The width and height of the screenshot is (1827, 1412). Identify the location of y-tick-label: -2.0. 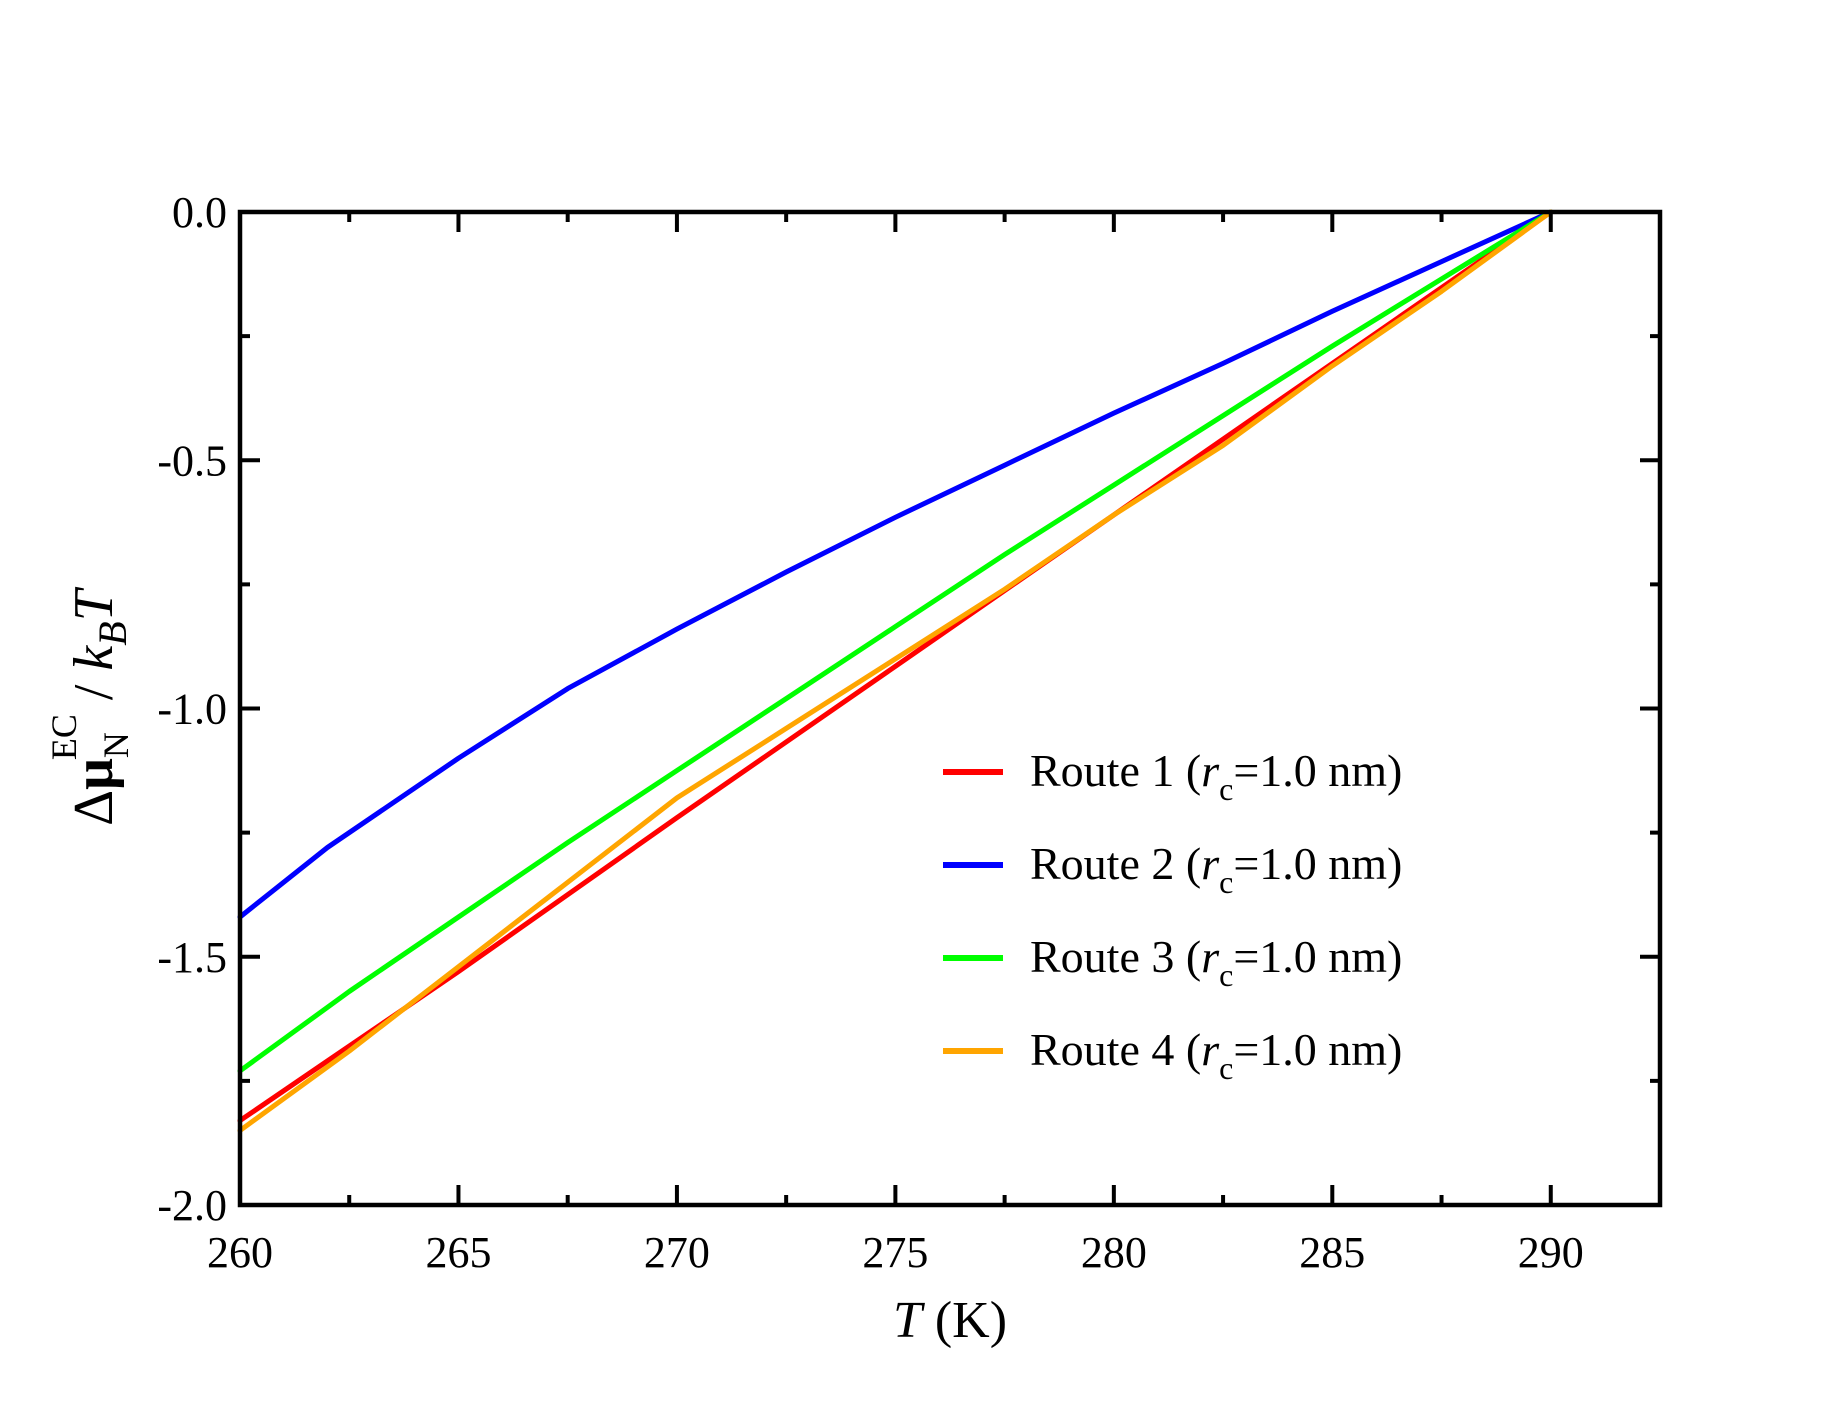
(192, 1205).